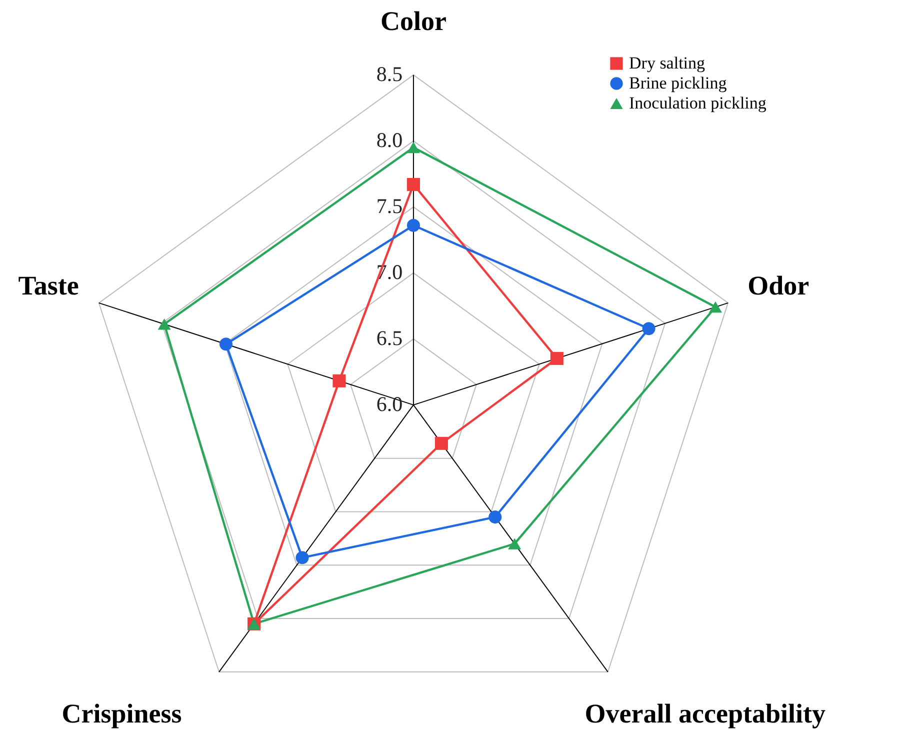 This screenshot has width=903, height=730. Describe the element at coordinates (779, 285) in the screenshot. I see `spoke-label: Odor` at that location.